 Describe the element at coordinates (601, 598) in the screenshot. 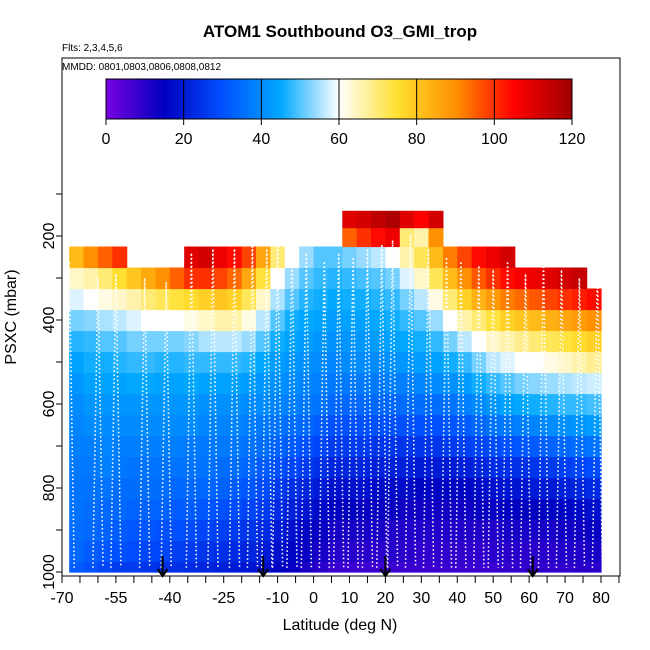

I see `x-tick-label: 80` at that location.